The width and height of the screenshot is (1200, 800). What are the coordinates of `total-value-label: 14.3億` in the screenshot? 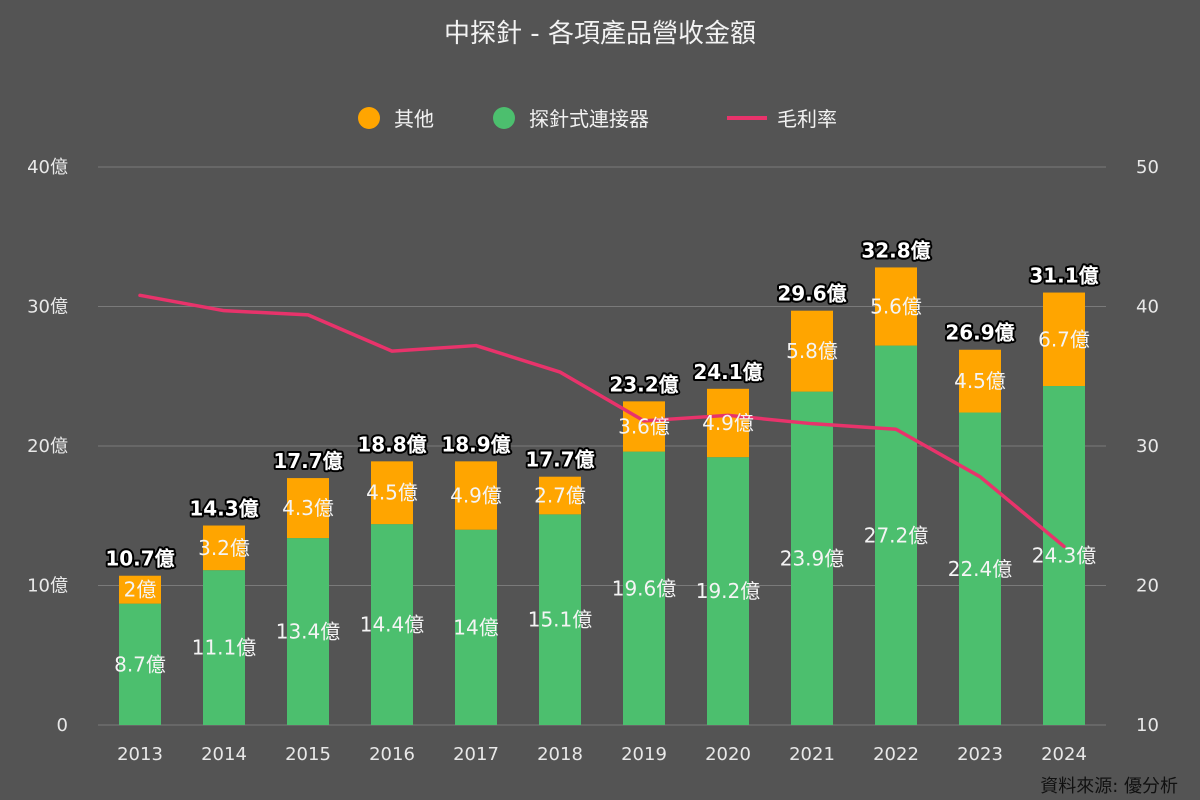 It's located at (223, 509).